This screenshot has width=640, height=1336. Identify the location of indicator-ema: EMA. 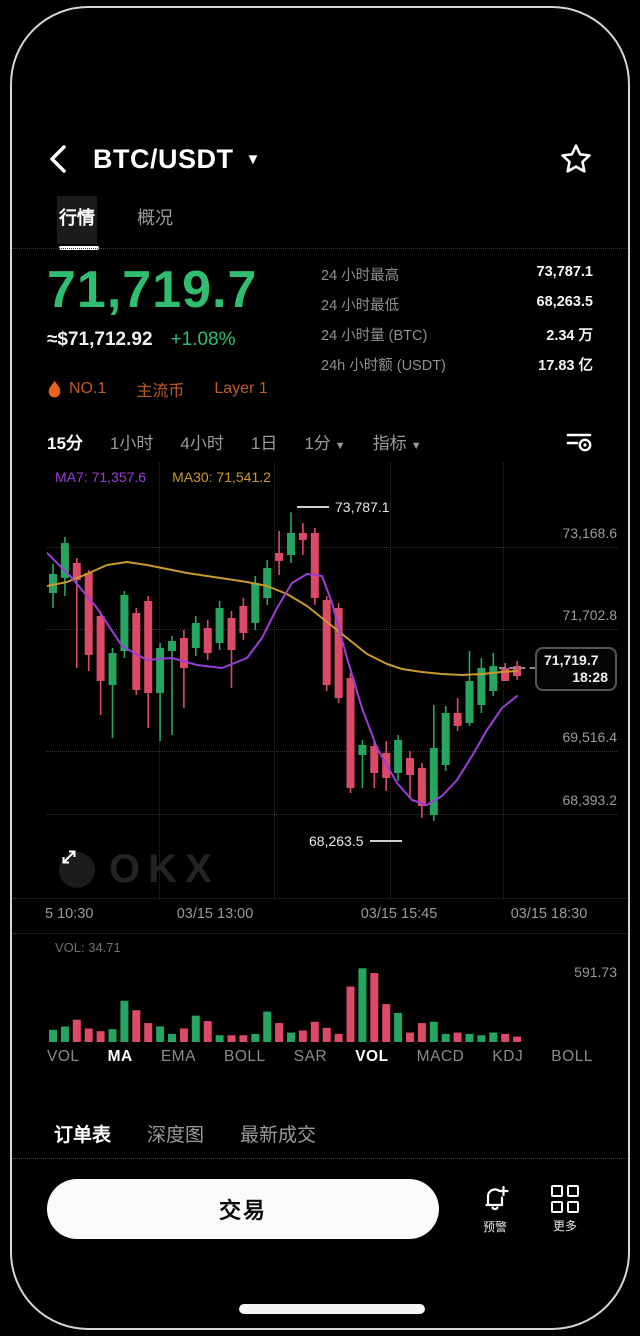
(178, 1056).